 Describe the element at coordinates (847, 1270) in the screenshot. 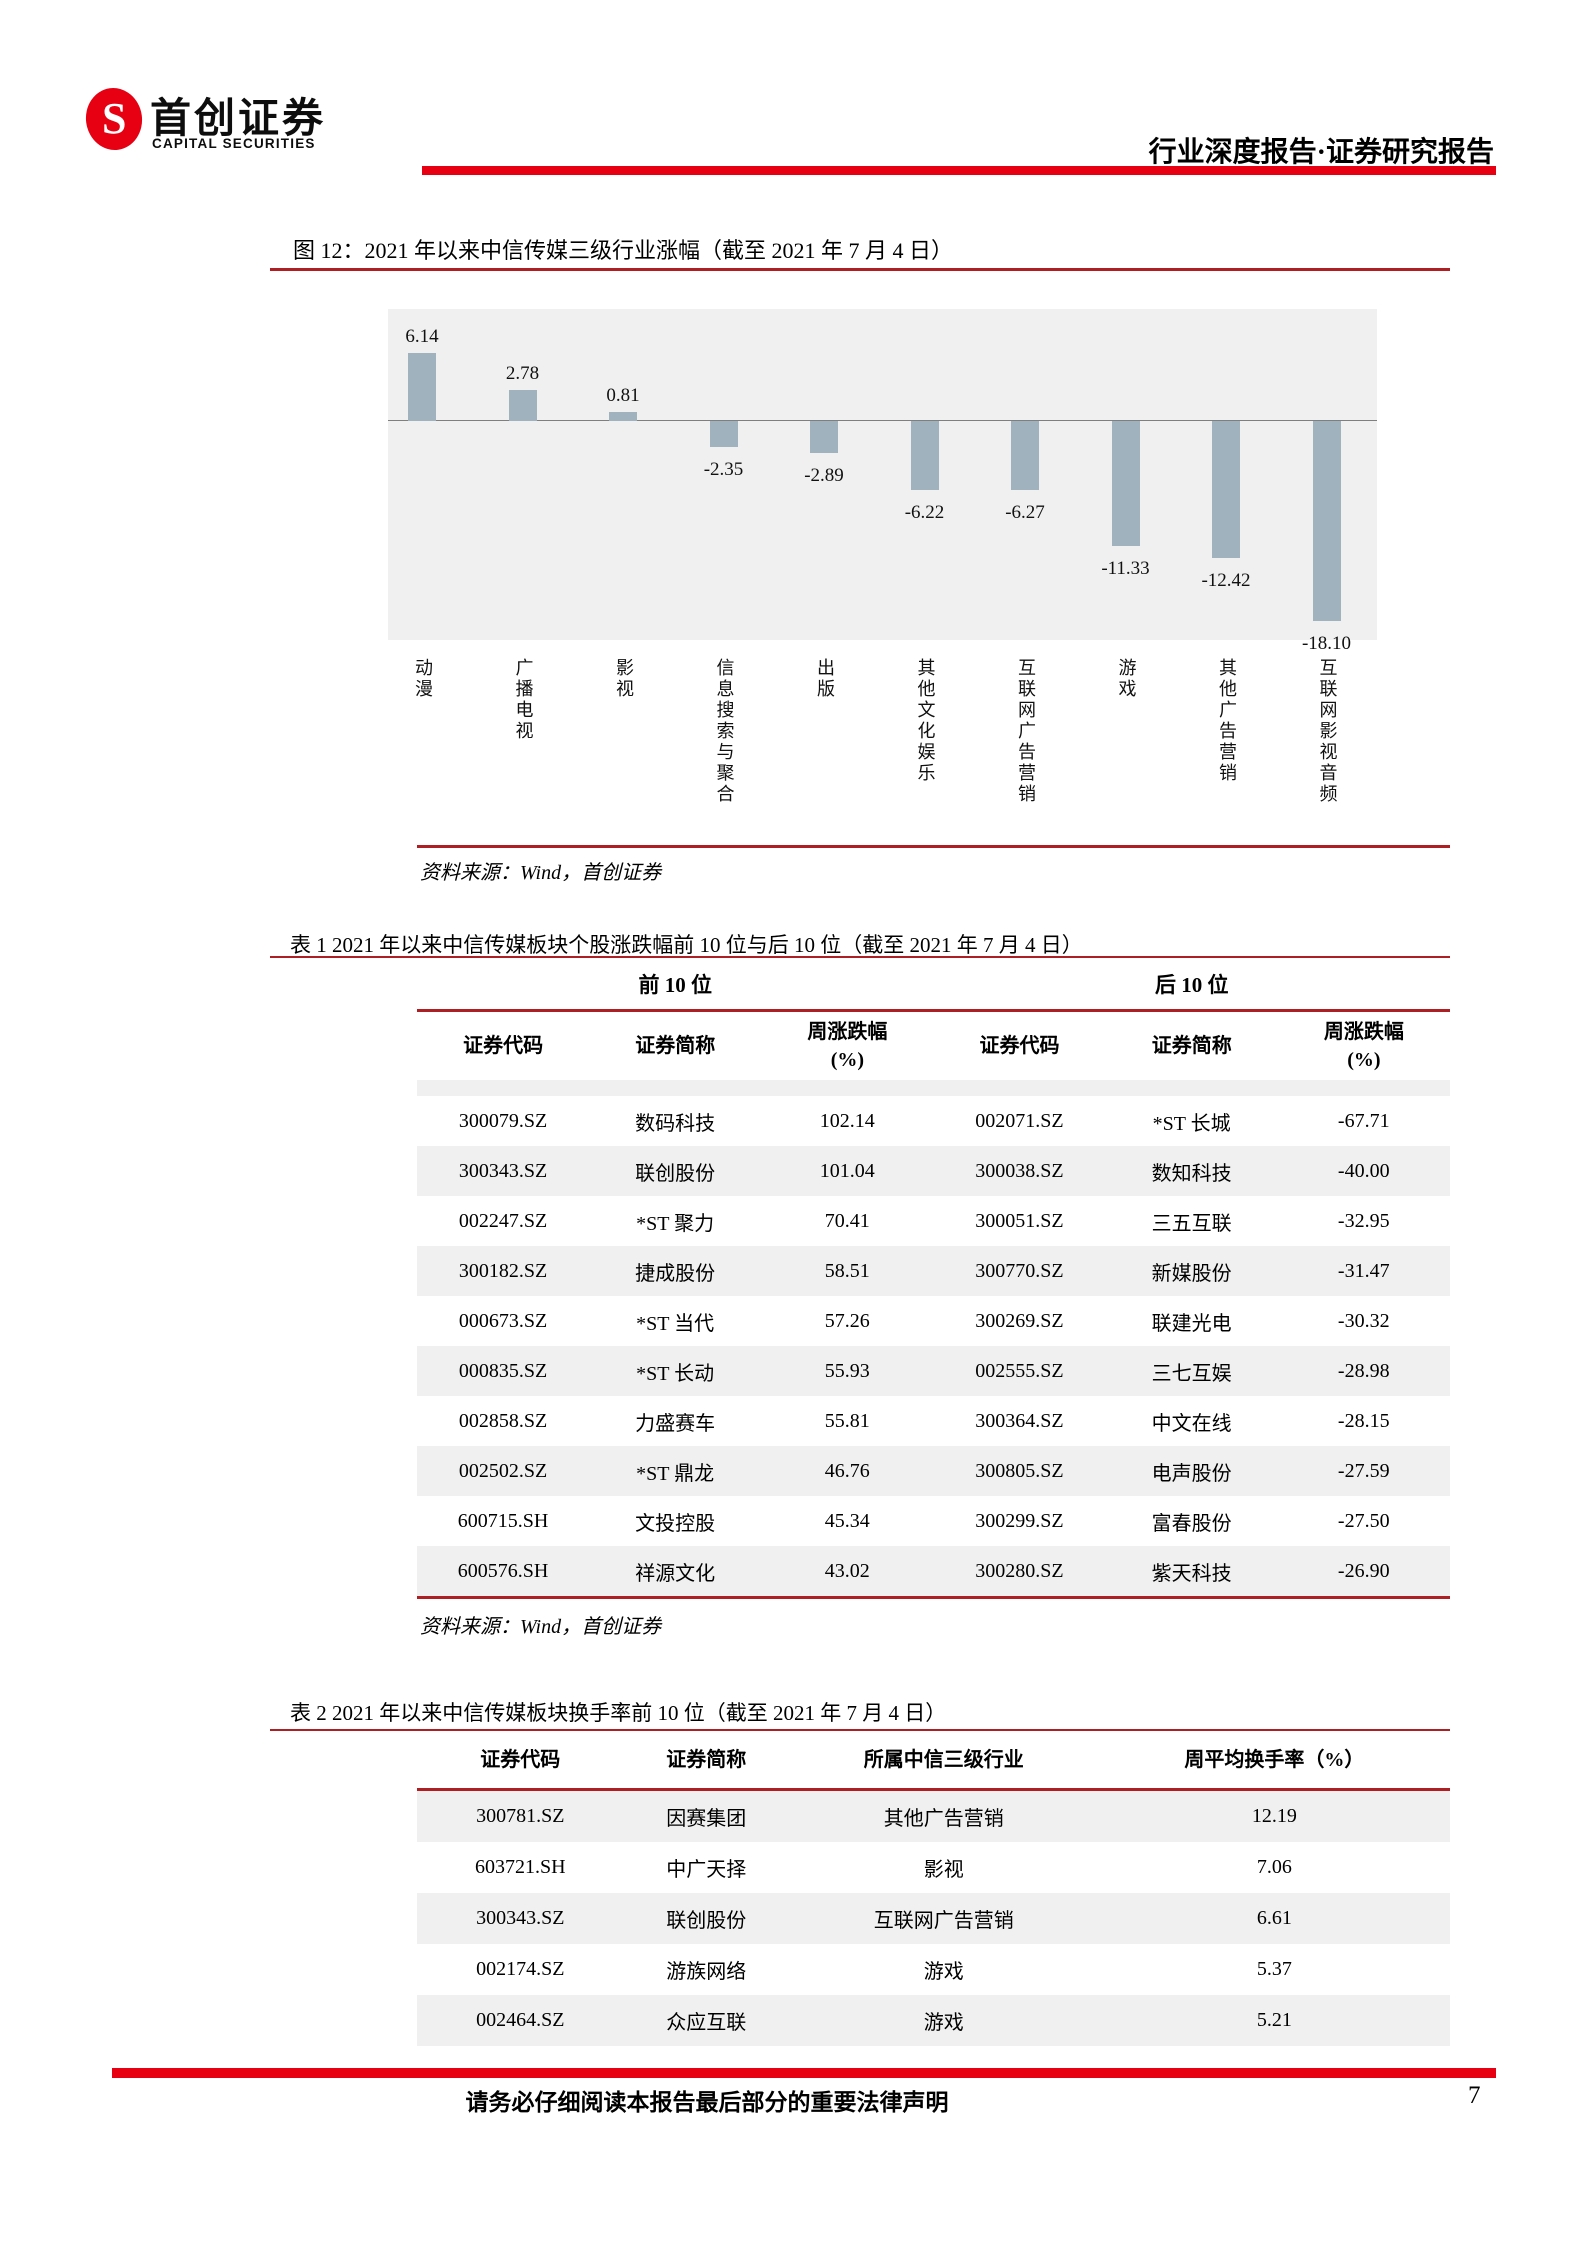

I see `table-cell: 58.51` at that location.